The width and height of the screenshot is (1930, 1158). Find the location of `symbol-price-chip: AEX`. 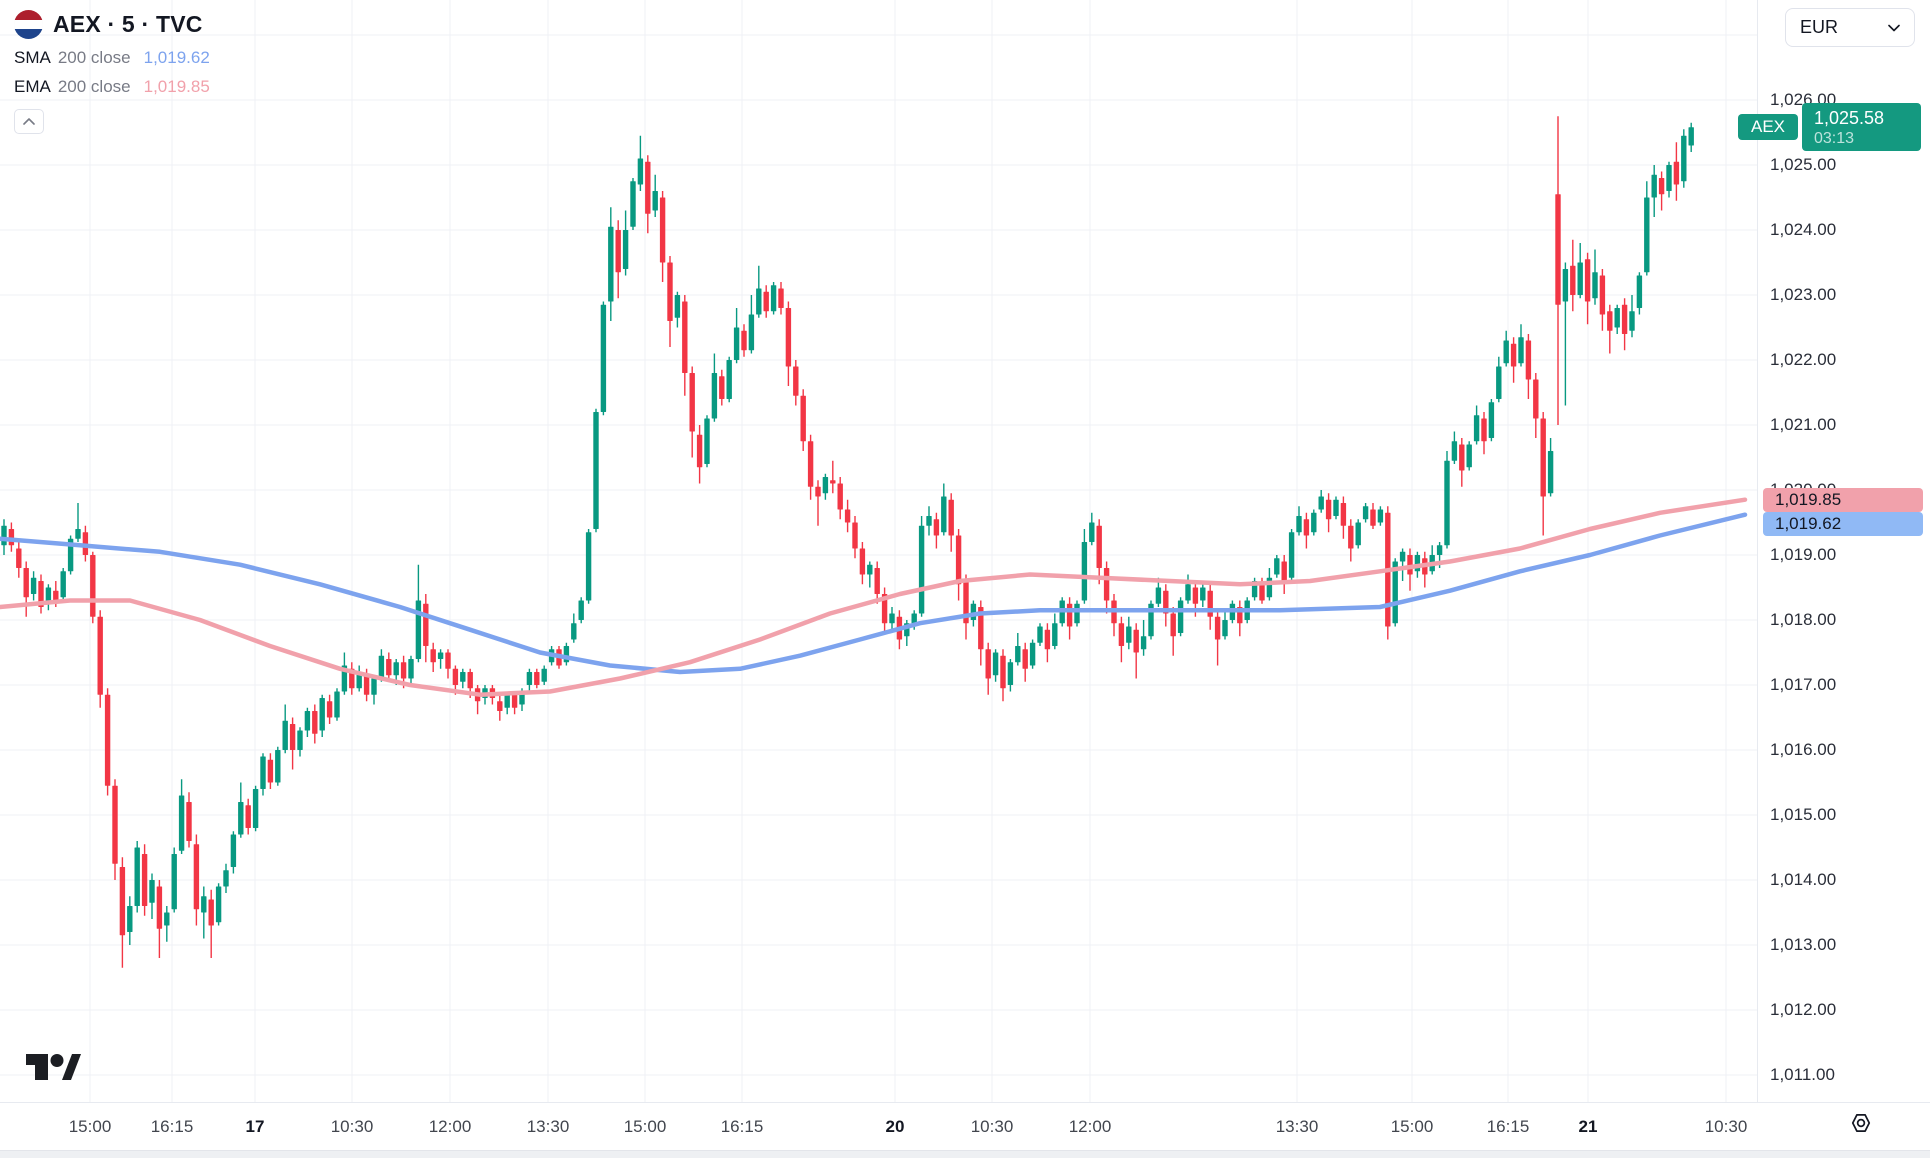

symbol-price-chip: AEX is located at coordinates (1768, 127).